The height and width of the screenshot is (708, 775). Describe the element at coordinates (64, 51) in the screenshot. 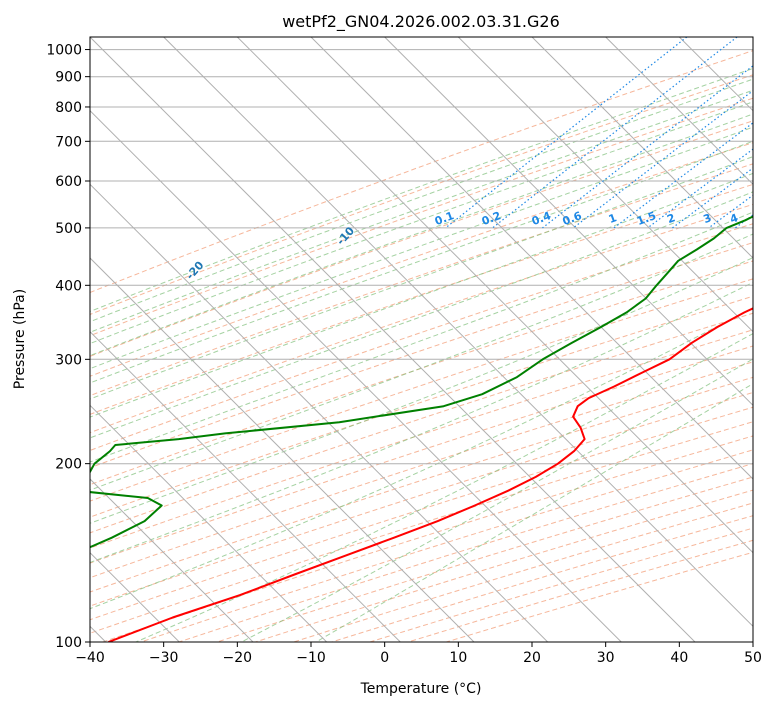

I see `y-tick-label: 1000` at that location.